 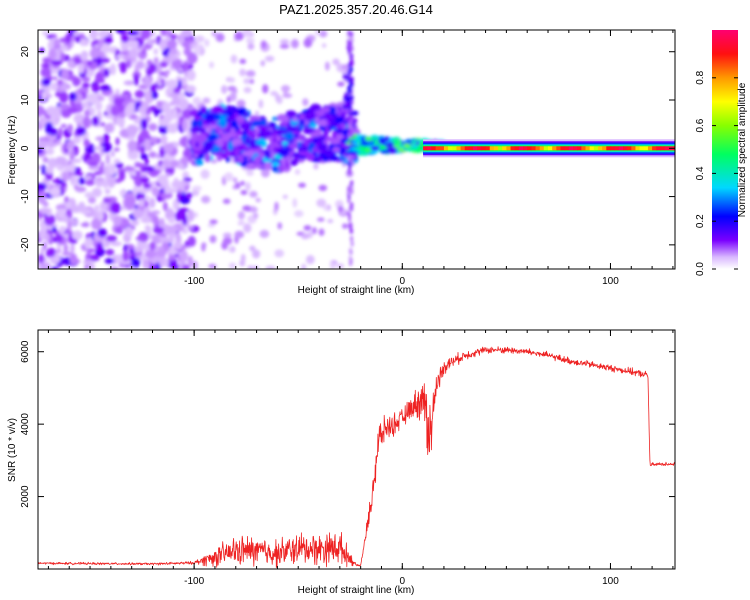 I want to click on snr-xtick-label: -100, so click(x=194, y=581).